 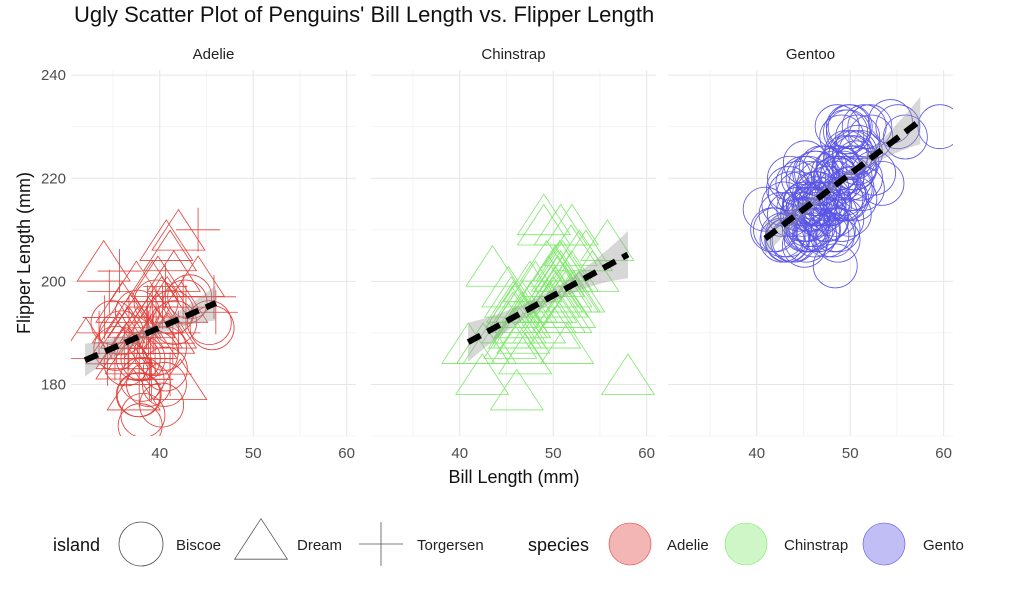 I want to click on legend-label: Torgersen, so click(x=450, y=545).